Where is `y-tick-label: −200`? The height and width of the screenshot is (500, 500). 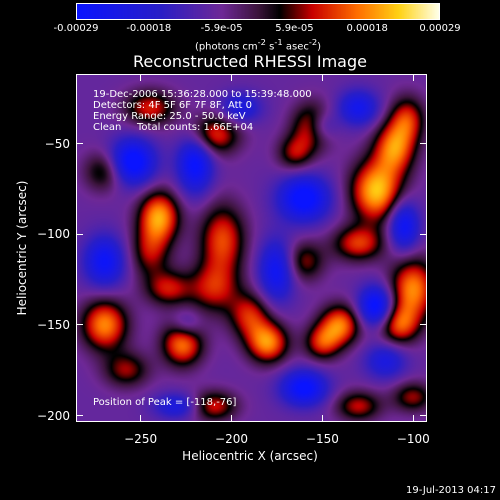
y-tick-label: −200 is located at coordinates (53, 415).